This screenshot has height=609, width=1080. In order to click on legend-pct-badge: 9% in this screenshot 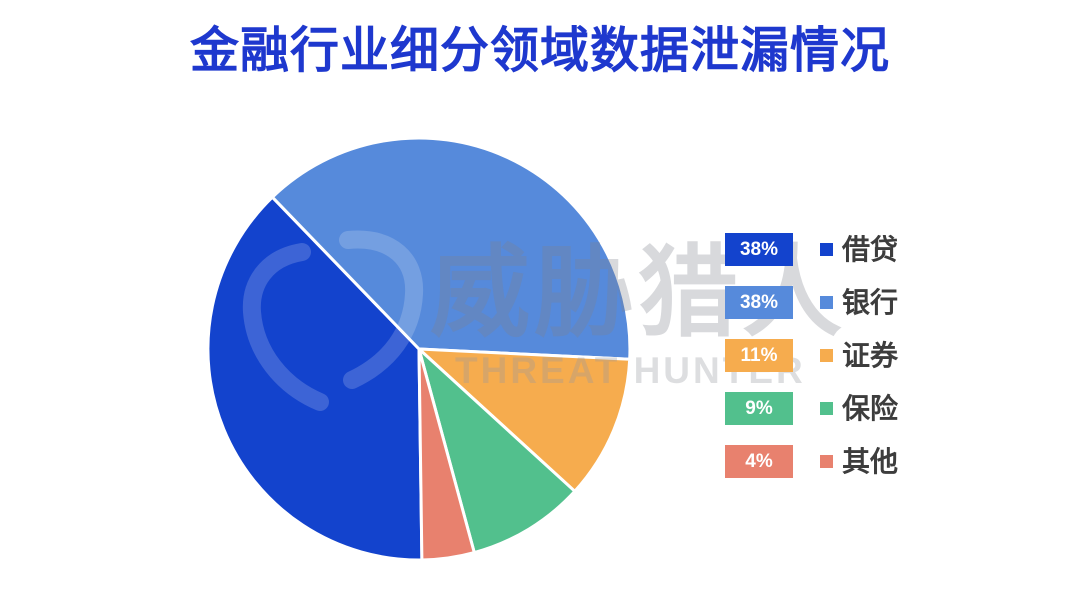, I will do `click(759, 408)`.